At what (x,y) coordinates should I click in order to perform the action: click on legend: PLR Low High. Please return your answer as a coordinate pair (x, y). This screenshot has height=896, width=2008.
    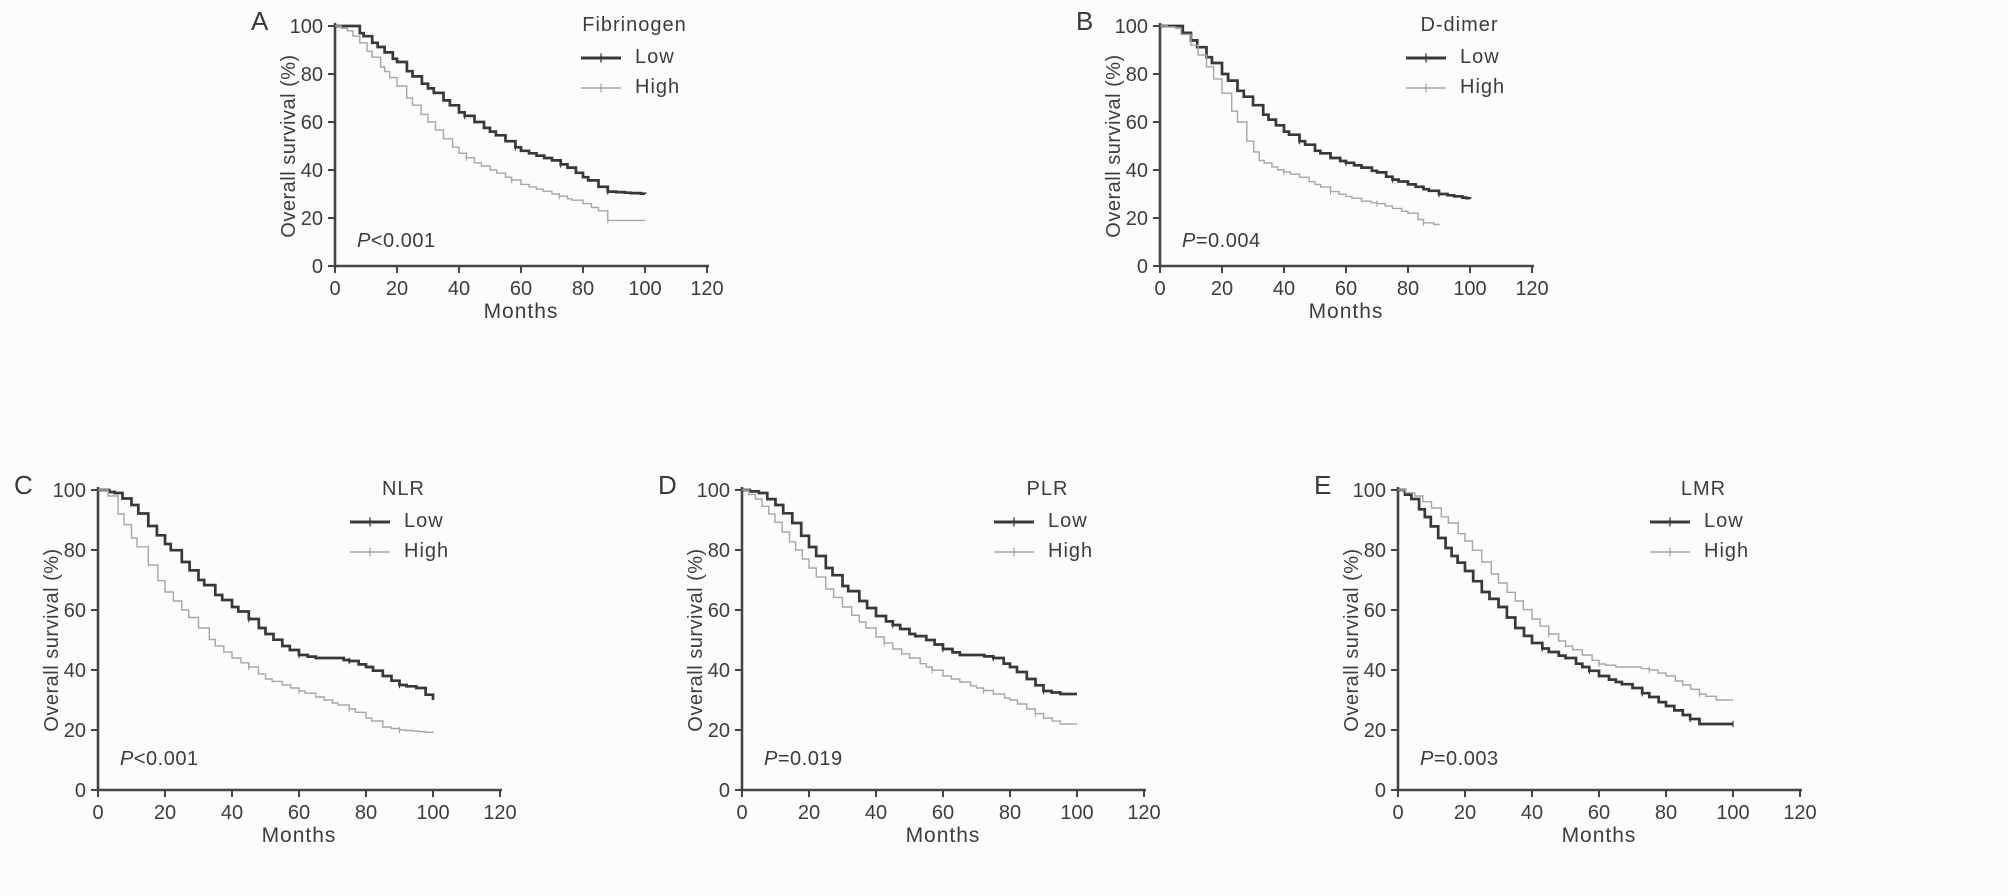
    Looking at the image, I should click on (1047, 520).